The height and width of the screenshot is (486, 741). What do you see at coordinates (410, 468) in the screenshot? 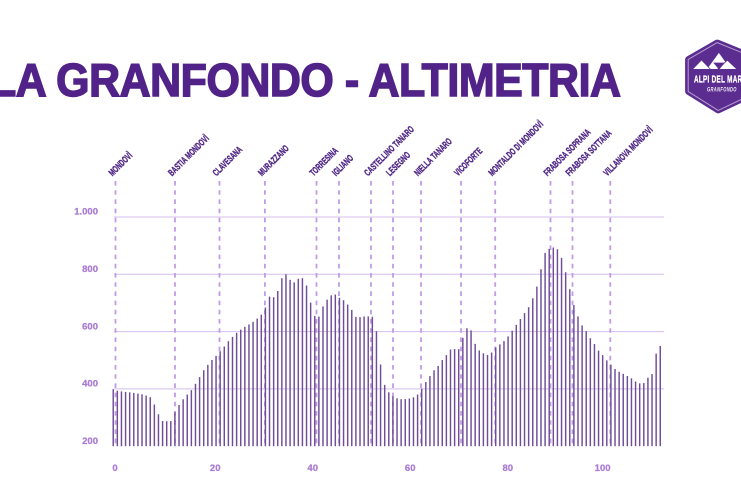
I see `svg-text: 60` at bounding box center [410, 468].